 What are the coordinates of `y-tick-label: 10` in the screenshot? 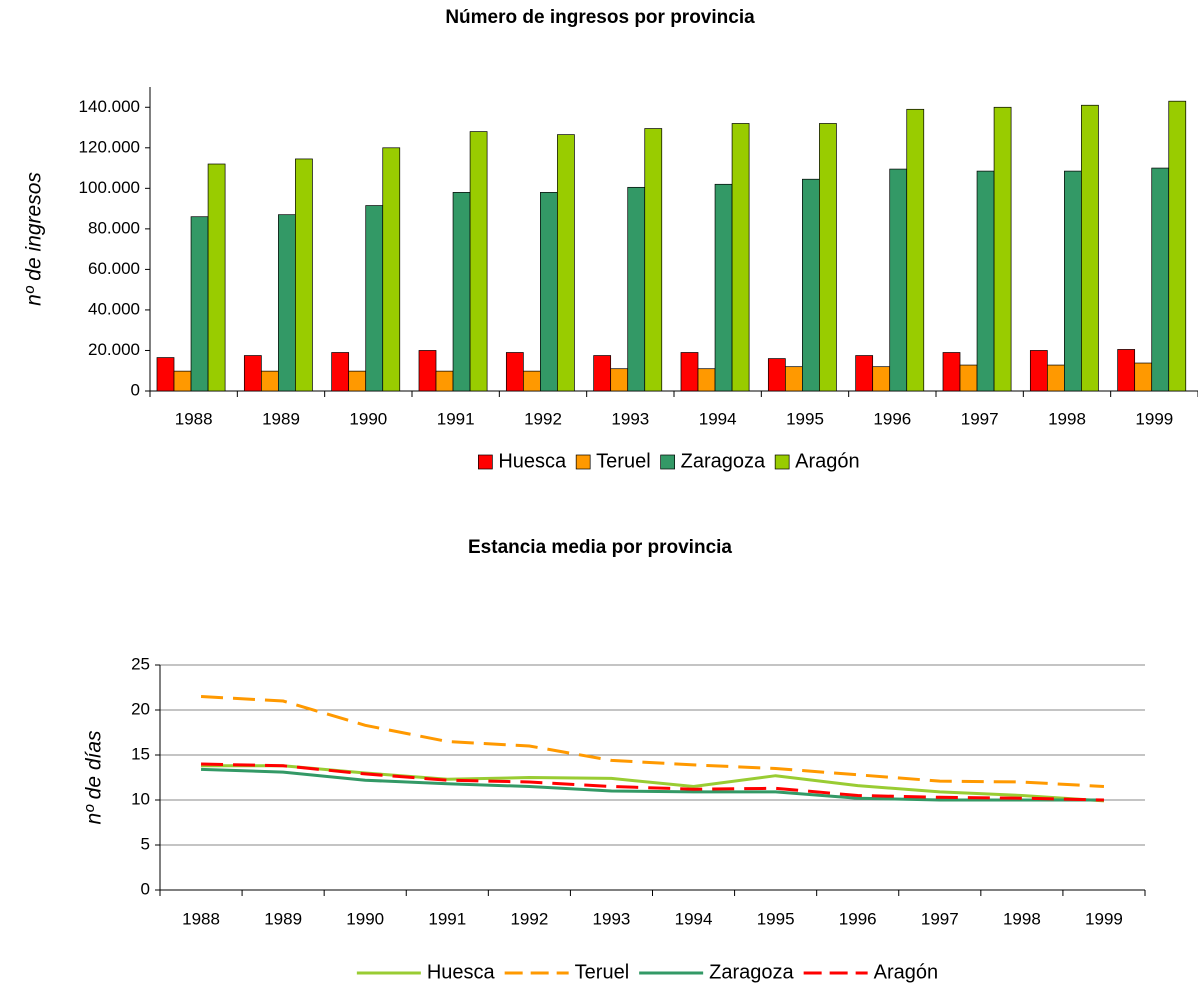 It's located at (140, 798).